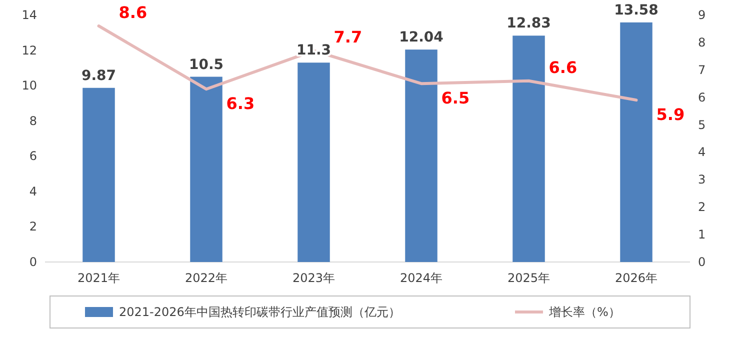  Describe the element at coordinates (528, 278) in the screenshot. I see `x-tick-label: 2025年` at that location.